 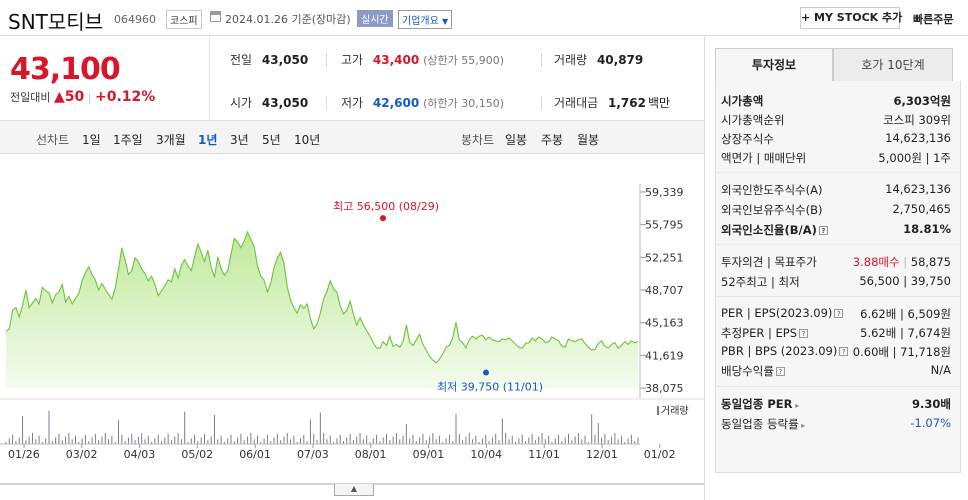 What do you see at coordinates (91, 140) in the screenshot?
I see `tab-1d: 1일` at bounding box center [91, 140].